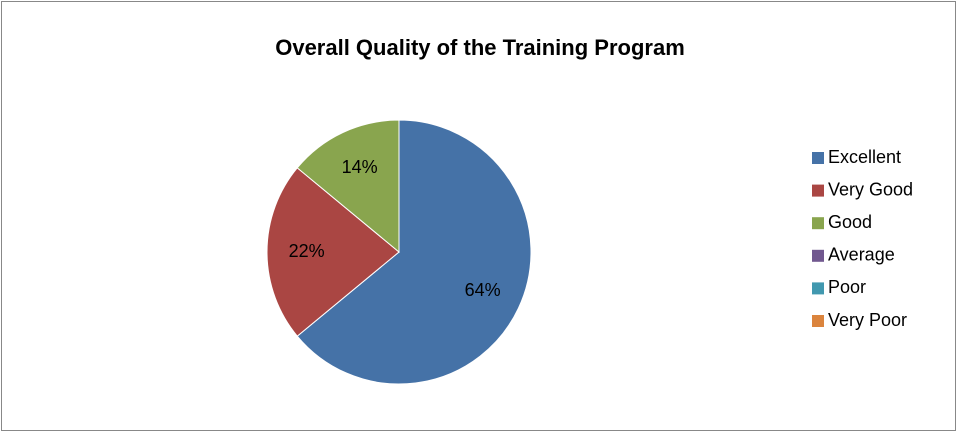  What do you see at coordinates (307, 251) in the screenshot?
I see `data-label: 22%` at bounding box center [307, 251].